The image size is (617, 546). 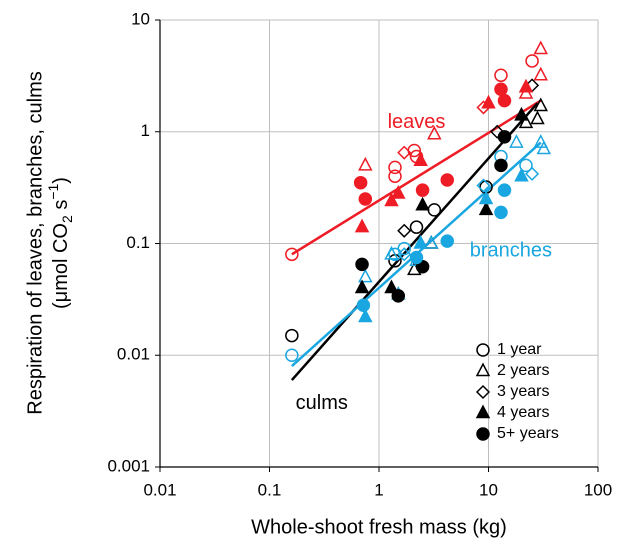 What do you see at coordinates (145, 130) in the screenshot?
I see `y-tick-label: 1` at bounding box center [145, 130].